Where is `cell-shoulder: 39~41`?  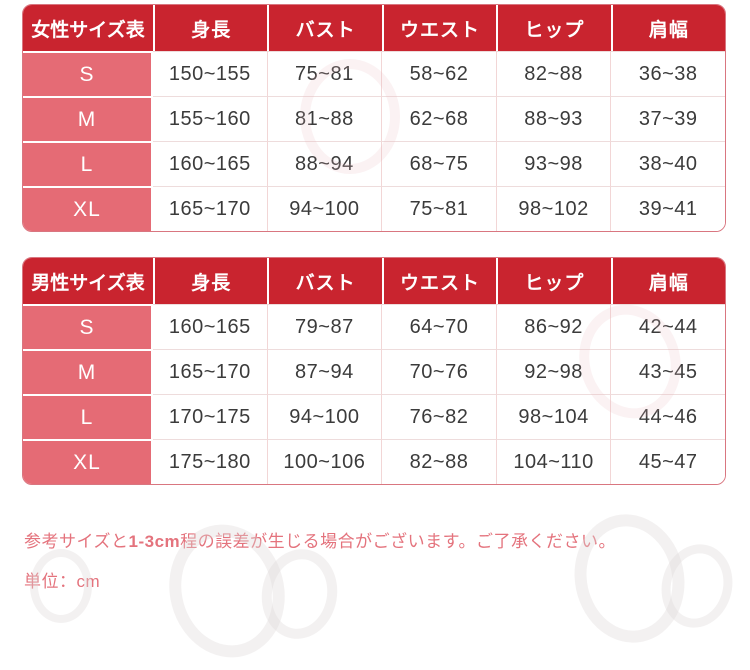 cell-shoulder: 39~41 is located at coordinates (667, 208).